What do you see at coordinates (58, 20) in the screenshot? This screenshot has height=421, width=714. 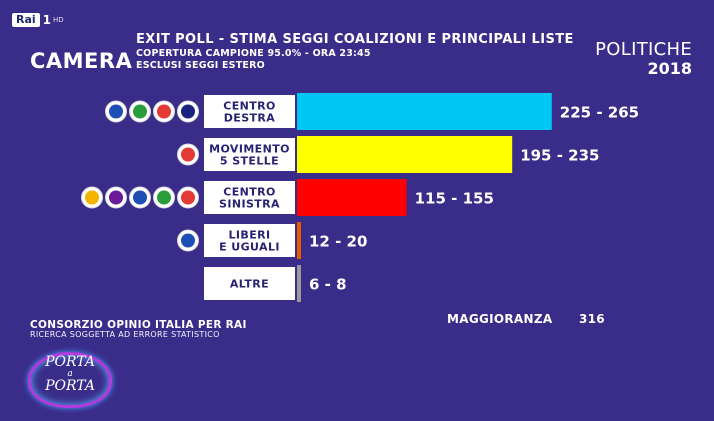 I see `channel-hd-badge: HD` at bounding box center [58, 20].